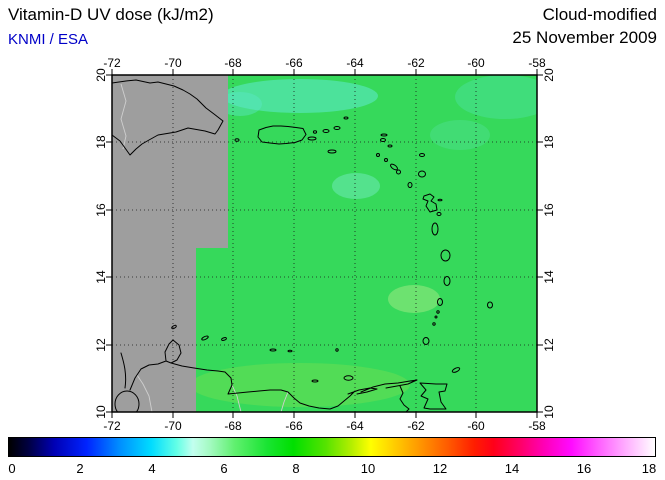 This screenshot has width=665, height=480. I want to click on colorbar-tick: 16, so click(584, 468).